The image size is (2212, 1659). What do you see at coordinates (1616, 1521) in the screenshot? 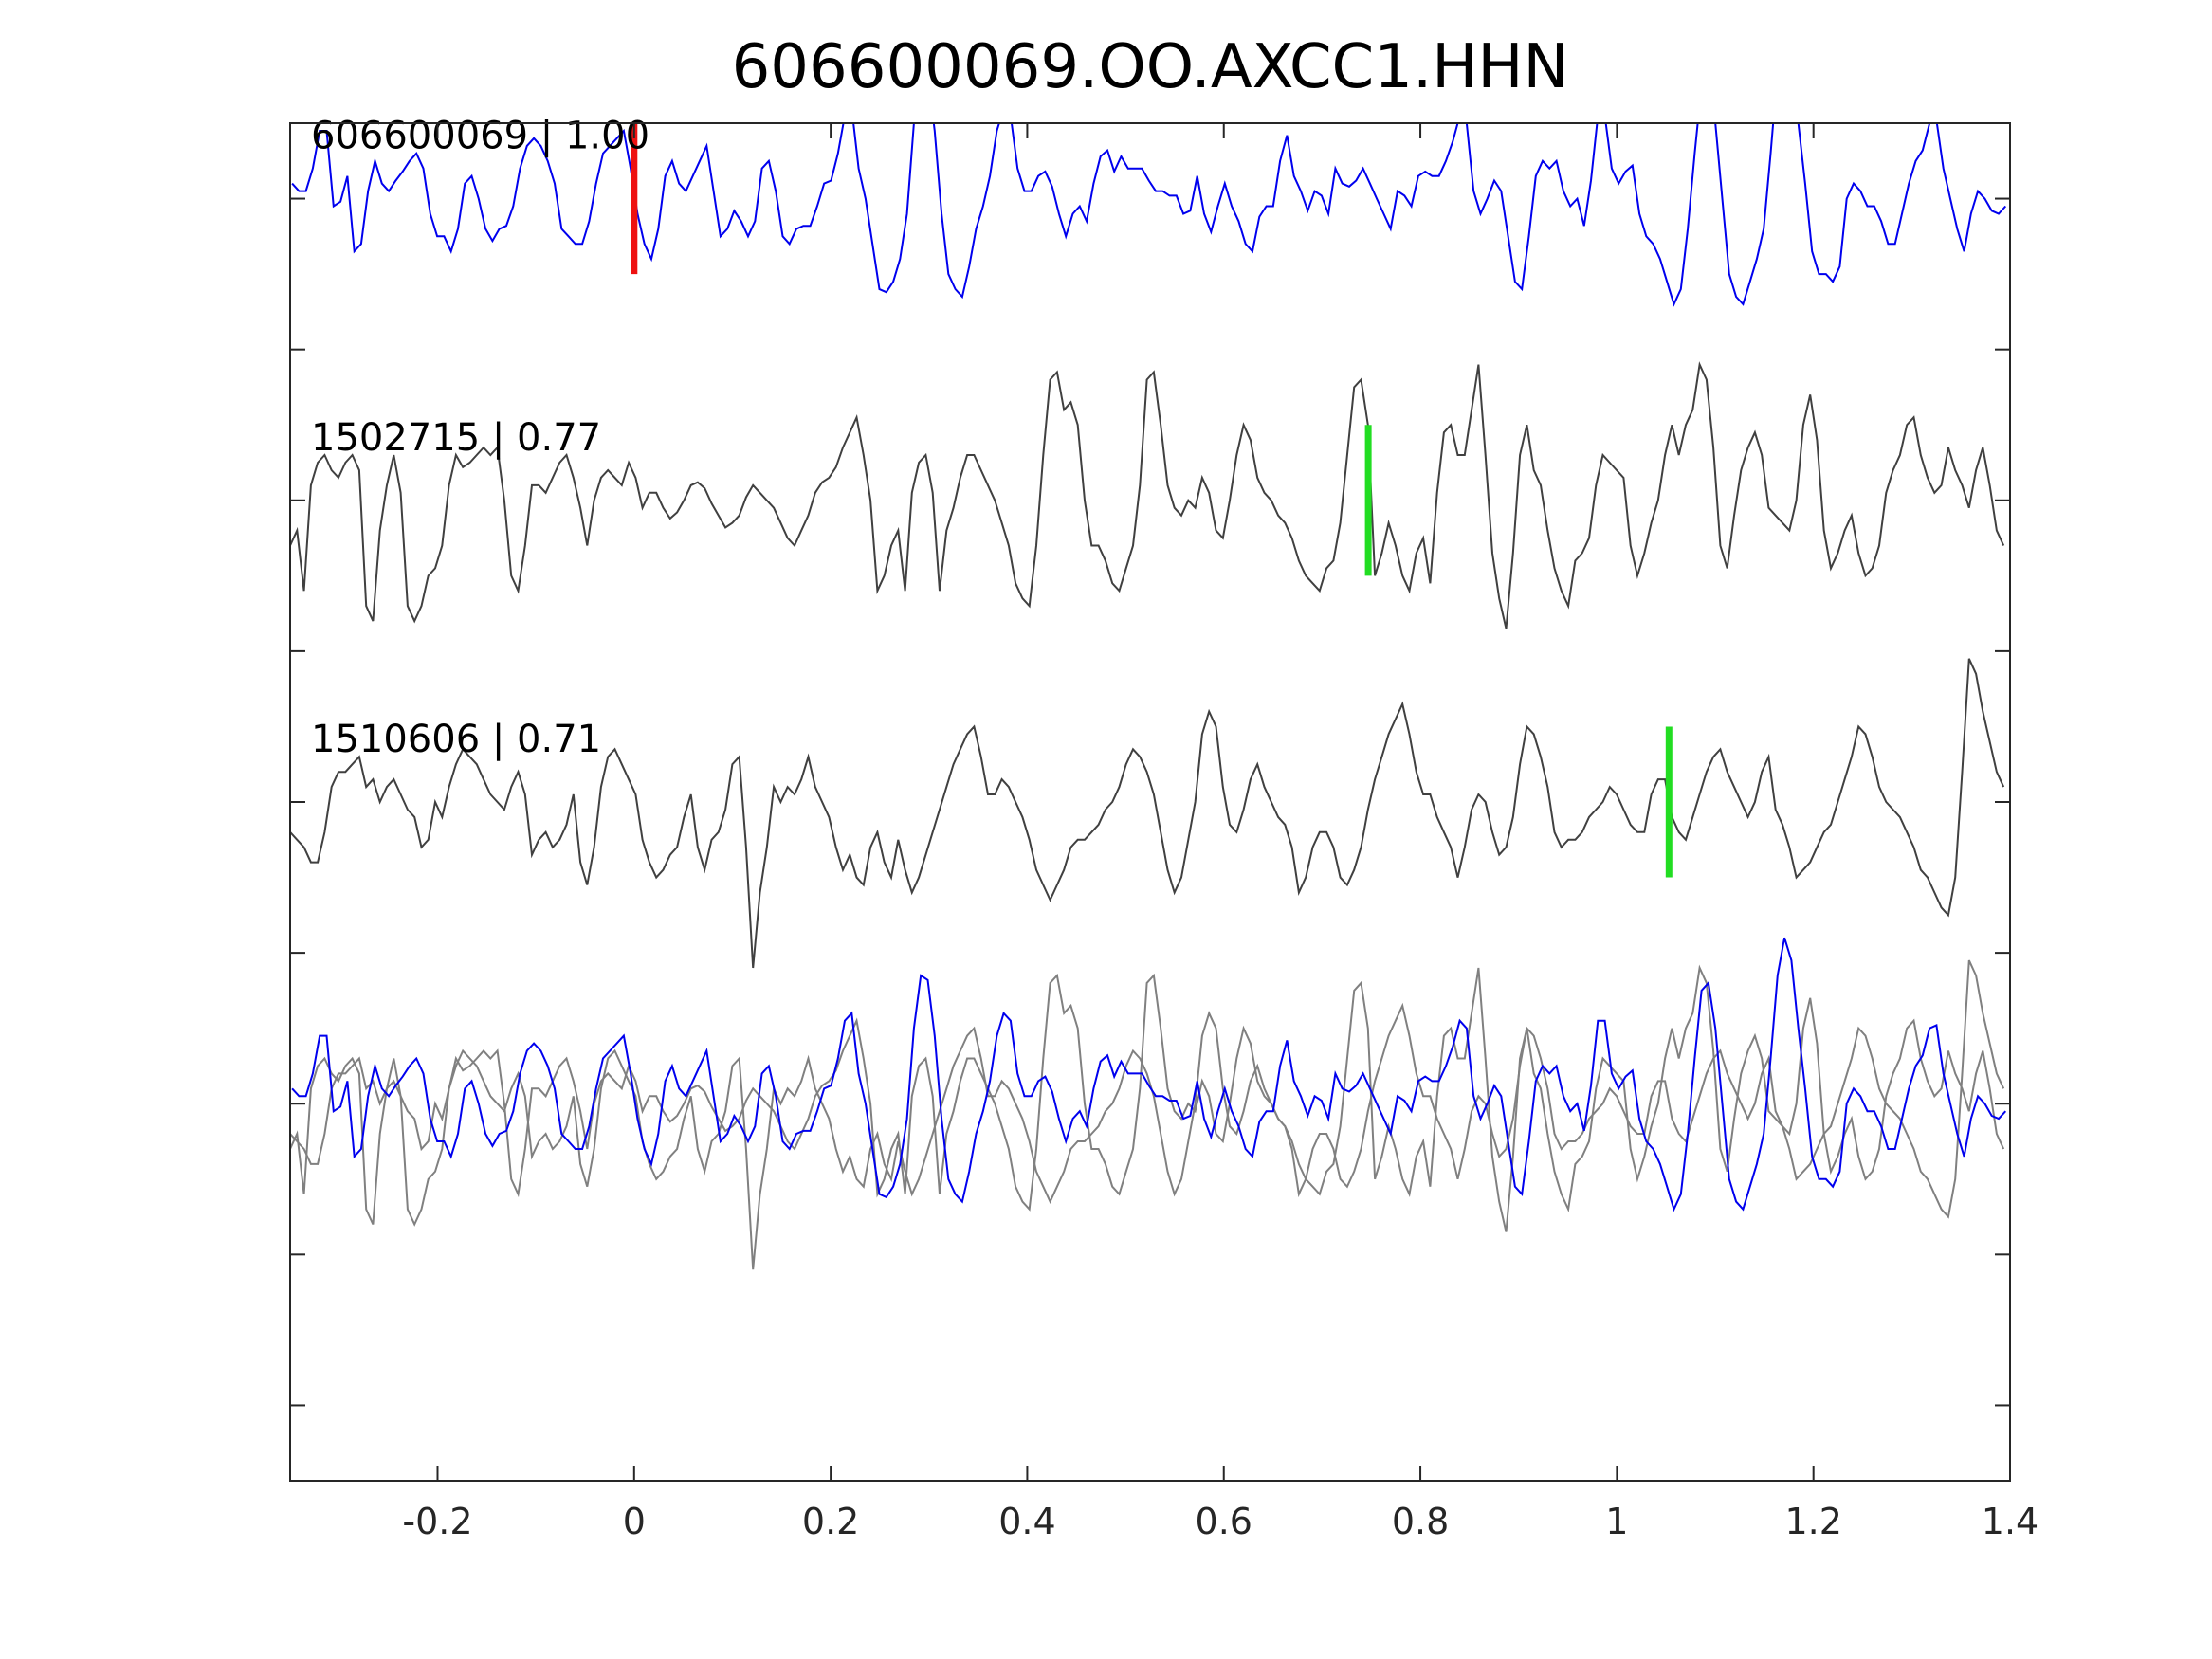
I see `x-tick-label: 1` at bounding box center [1616, 1521].